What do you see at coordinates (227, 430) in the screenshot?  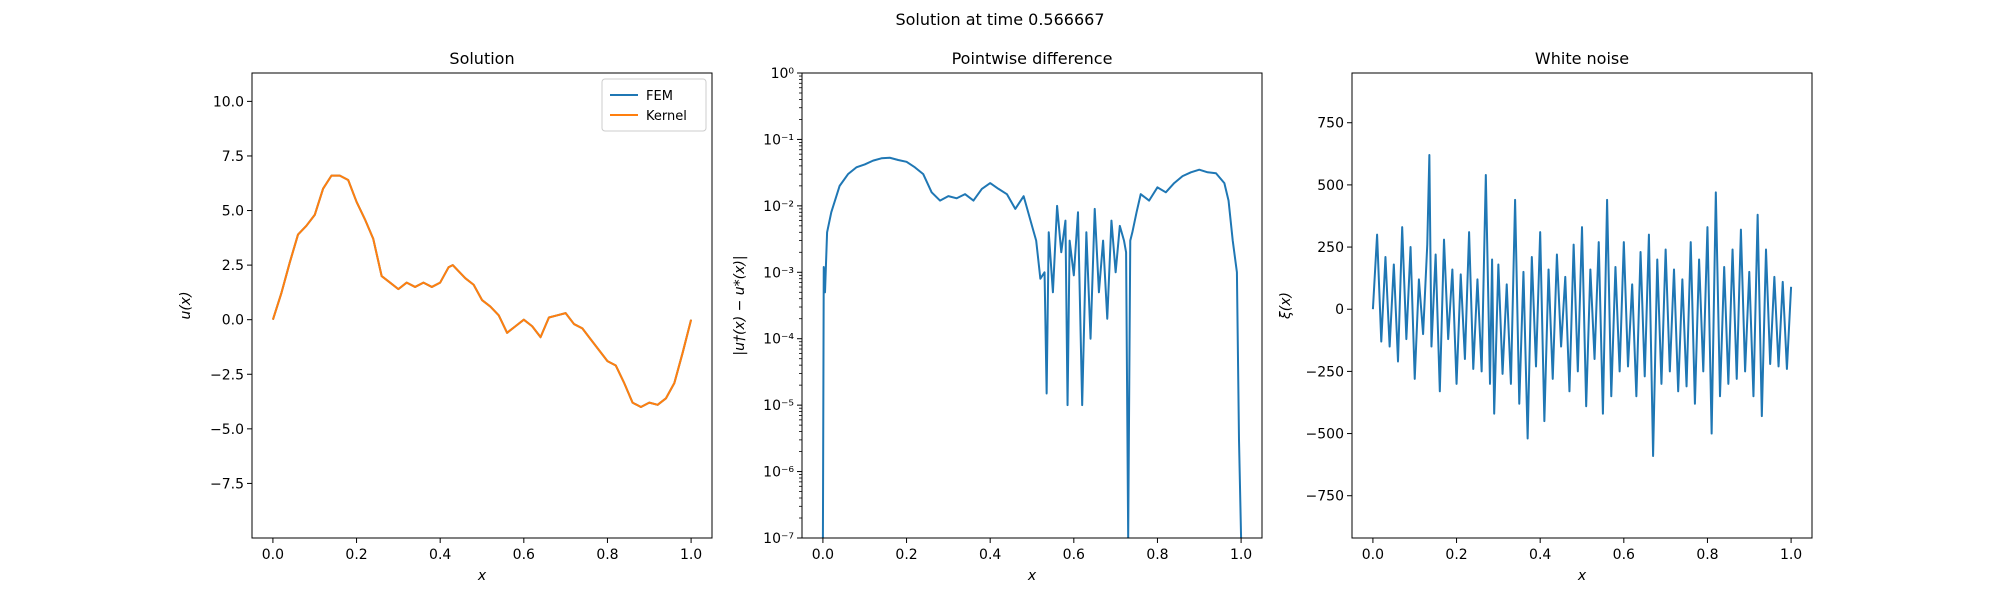 I see `y-tick-label: −5.0` at bounding box center [227, 430].